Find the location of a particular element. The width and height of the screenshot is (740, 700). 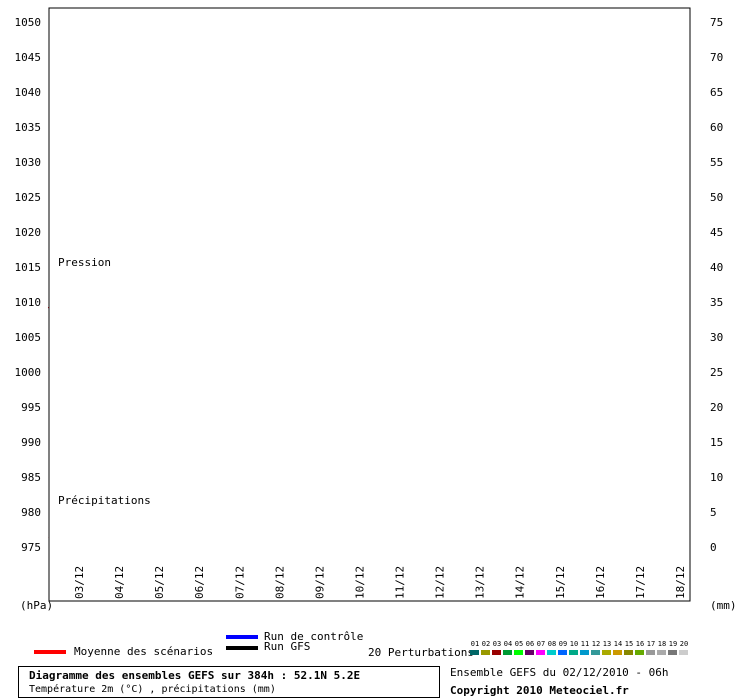

perturbation-id: 04 is located at coordinates (508, 644).